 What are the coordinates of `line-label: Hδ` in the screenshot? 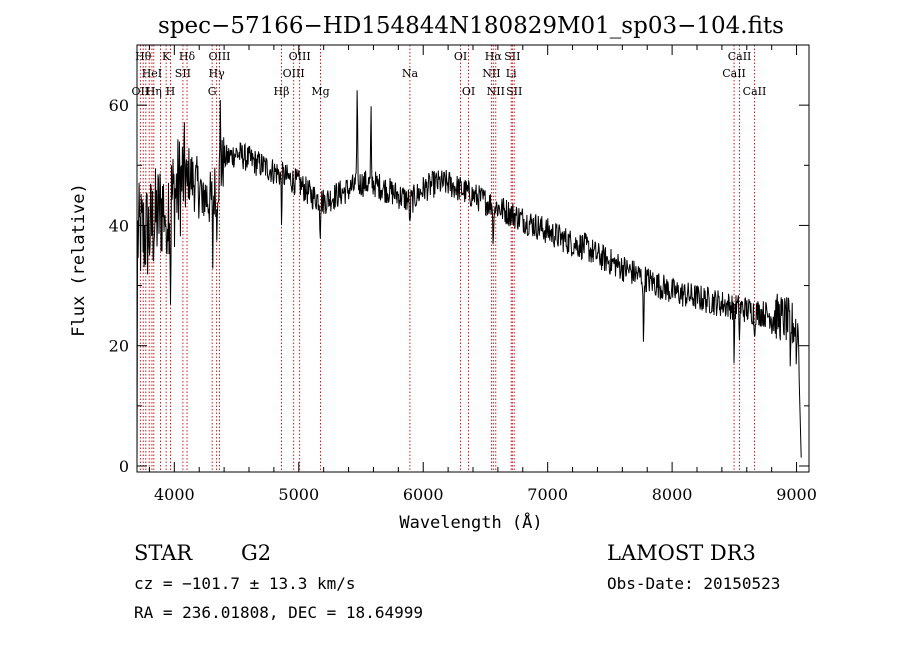 It's located at (187, 56).